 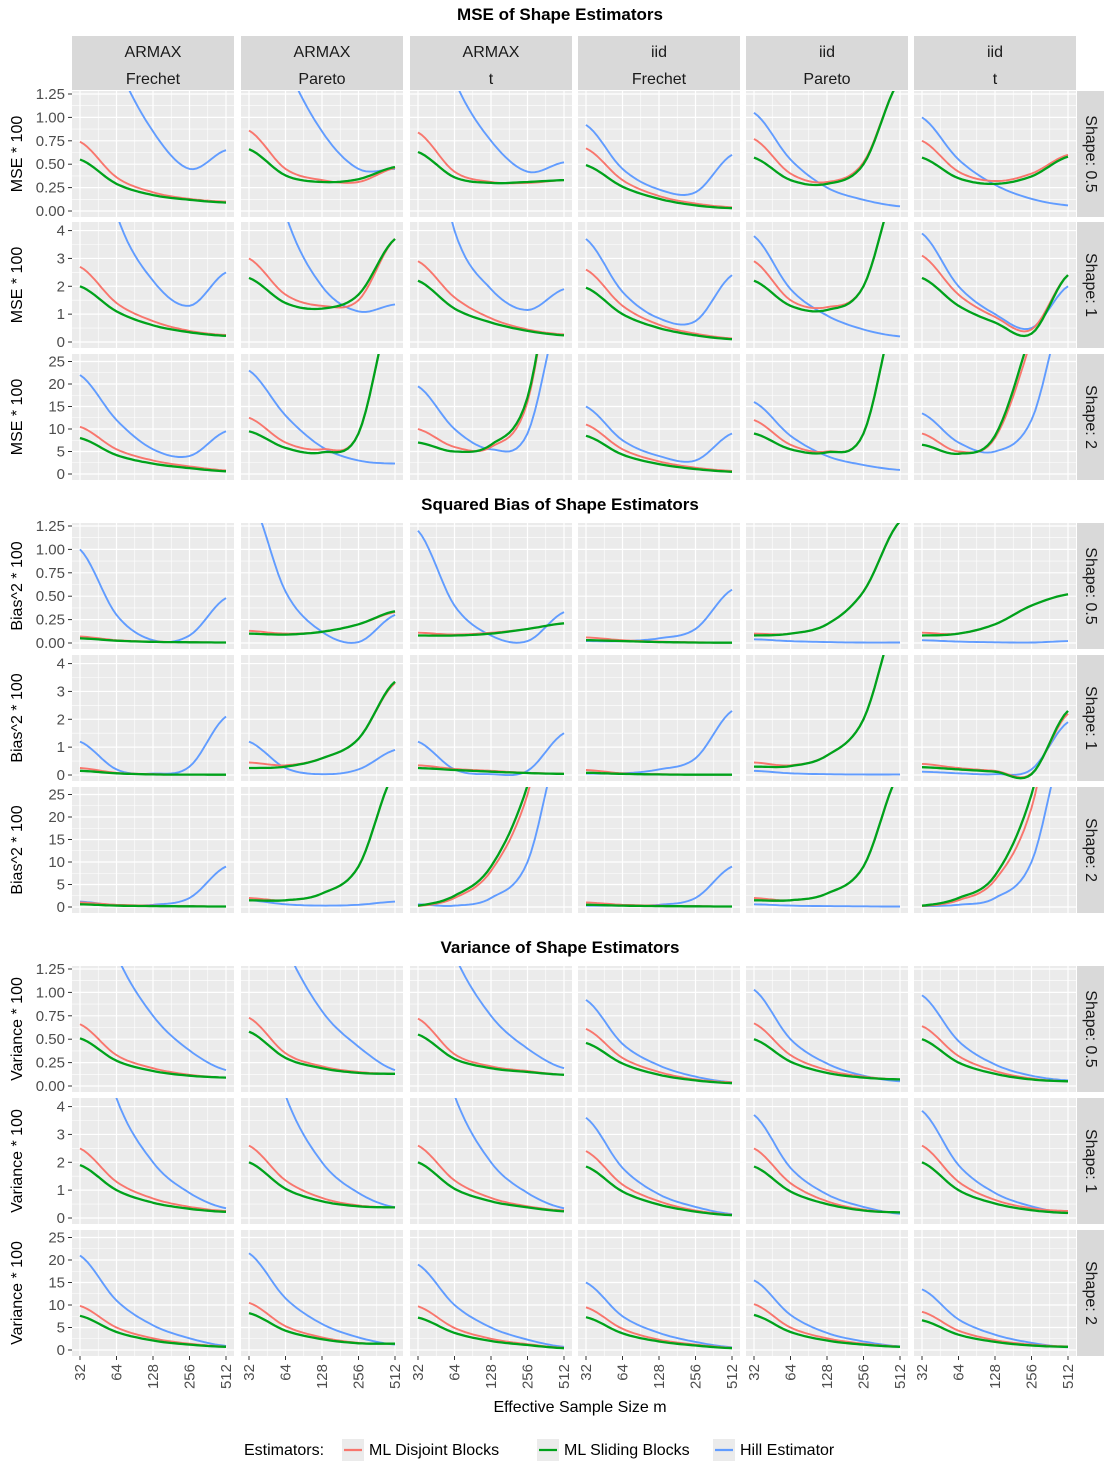 I want to click on y-tick-label: 0.00, so click(x=50, y=1086).